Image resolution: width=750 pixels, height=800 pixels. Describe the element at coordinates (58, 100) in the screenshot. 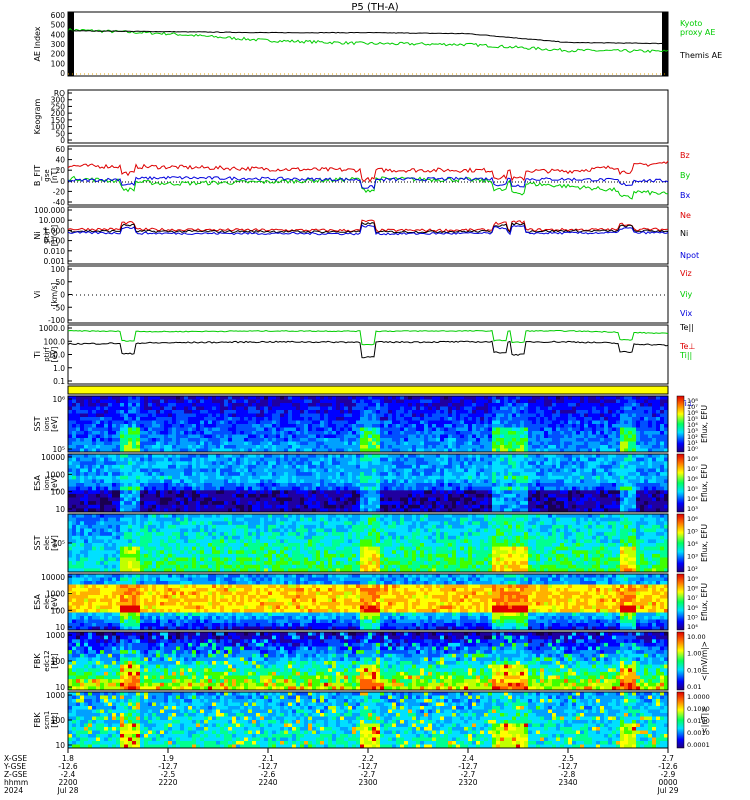

I see `keogram-ytick: 300` at that location.